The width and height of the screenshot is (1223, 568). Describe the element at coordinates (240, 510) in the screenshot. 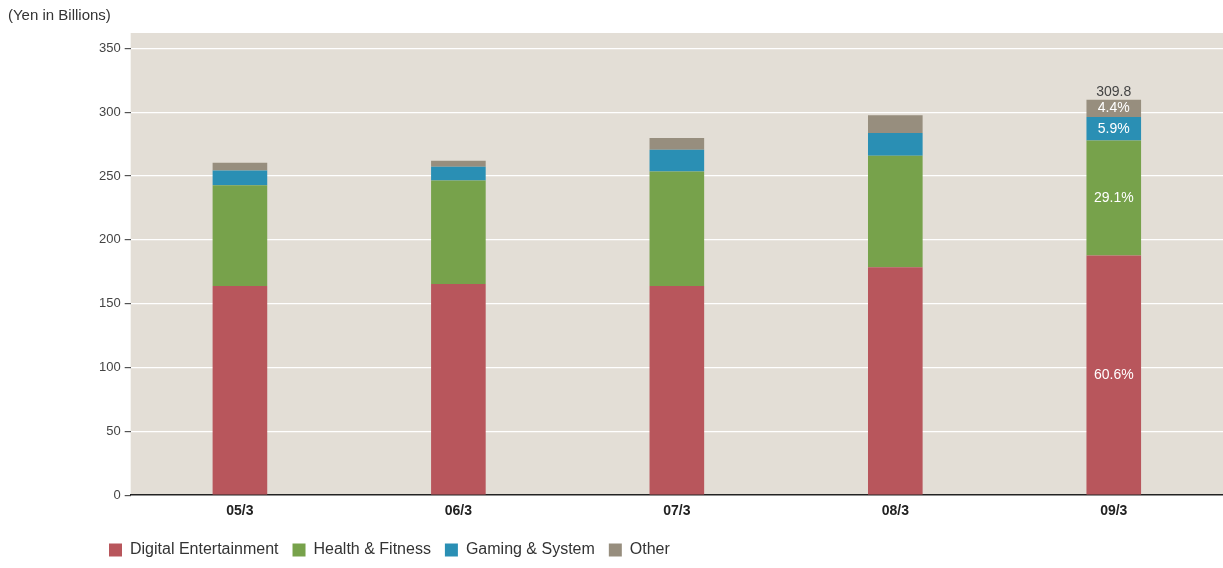

I see `x-tick-label: 05/3` at that location.